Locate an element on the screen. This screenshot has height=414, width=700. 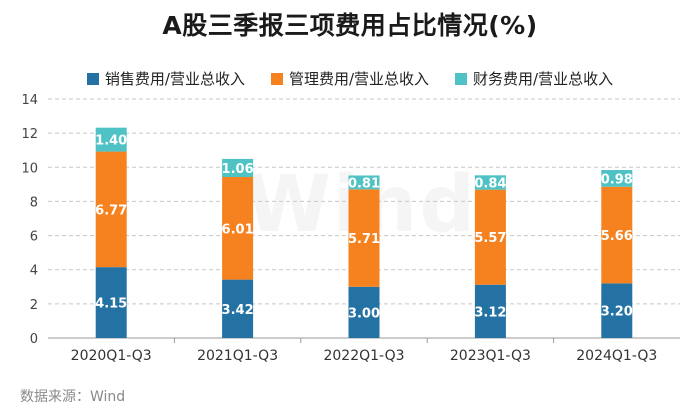
data-label: 3.00 is located at coordinates (364, 313).